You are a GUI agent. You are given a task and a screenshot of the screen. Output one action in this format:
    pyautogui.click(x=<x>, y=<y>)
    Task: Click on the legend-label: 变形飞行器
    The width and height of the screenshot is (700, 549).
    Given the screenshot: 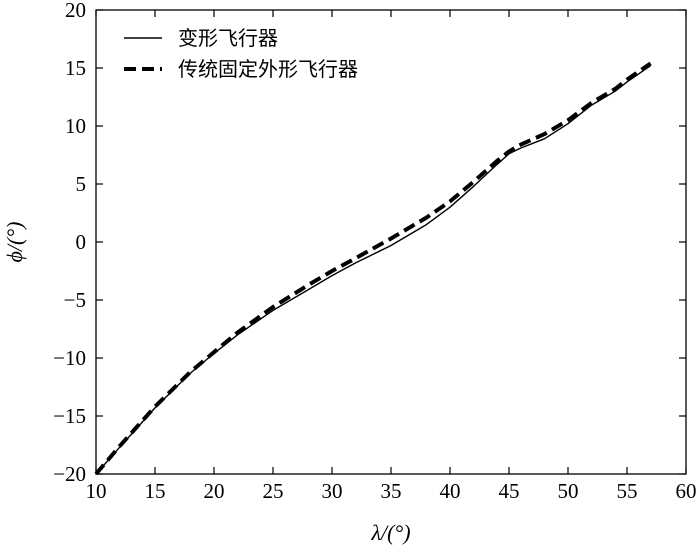 What is the action you would take?
    pyautogui.click(x=228, y=38)
    